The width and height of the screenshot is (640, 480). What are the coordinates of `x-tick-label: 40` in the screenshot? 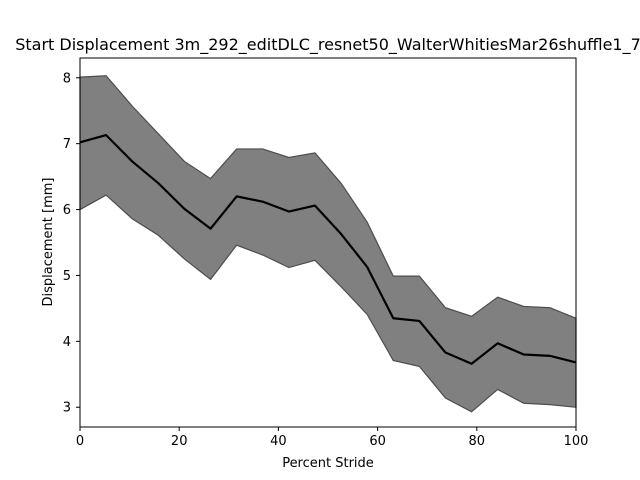 It's located at (278, 441).